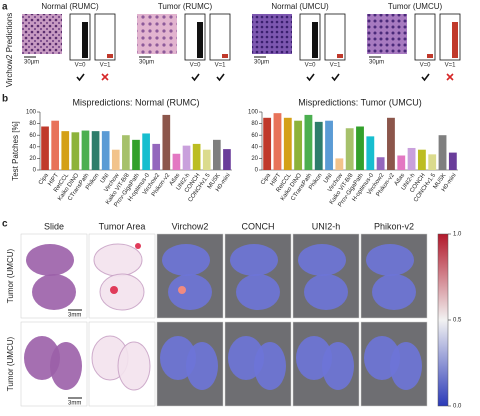 The image size is (480, 416). I want to click on y-tick-label: 80, so click(254, 124).